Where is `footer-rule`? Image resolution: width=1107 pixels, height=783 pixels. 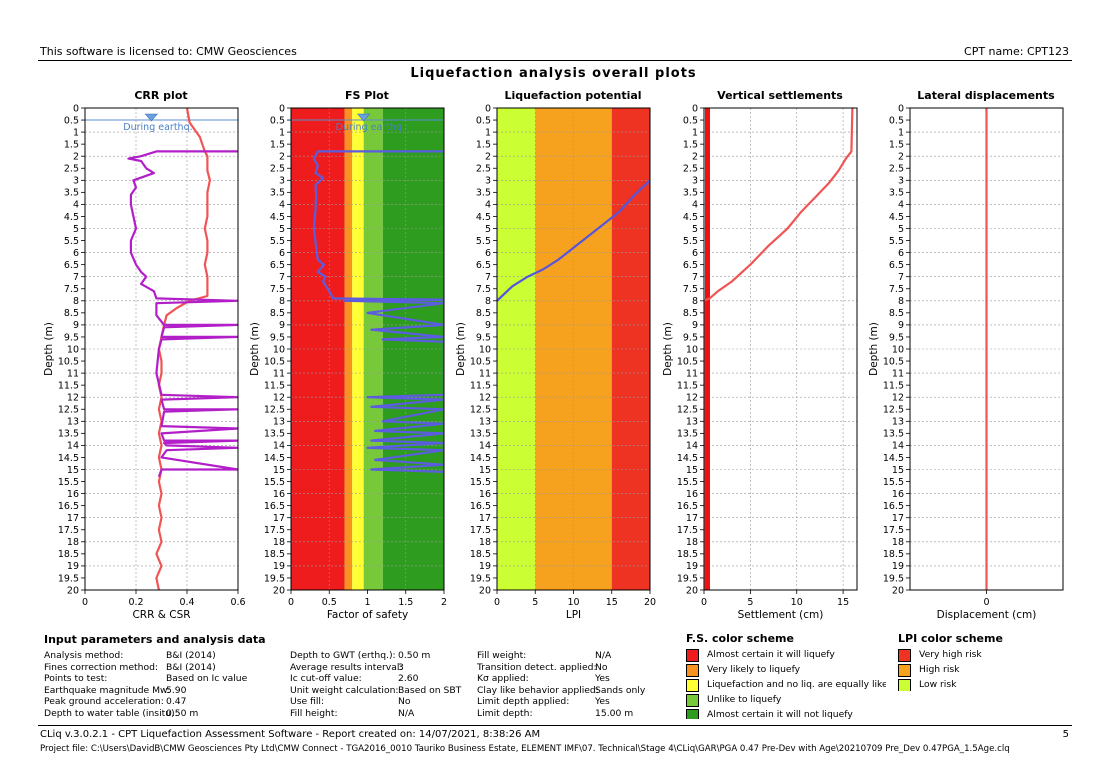
footer-rule is located at coordinates (555, 725).